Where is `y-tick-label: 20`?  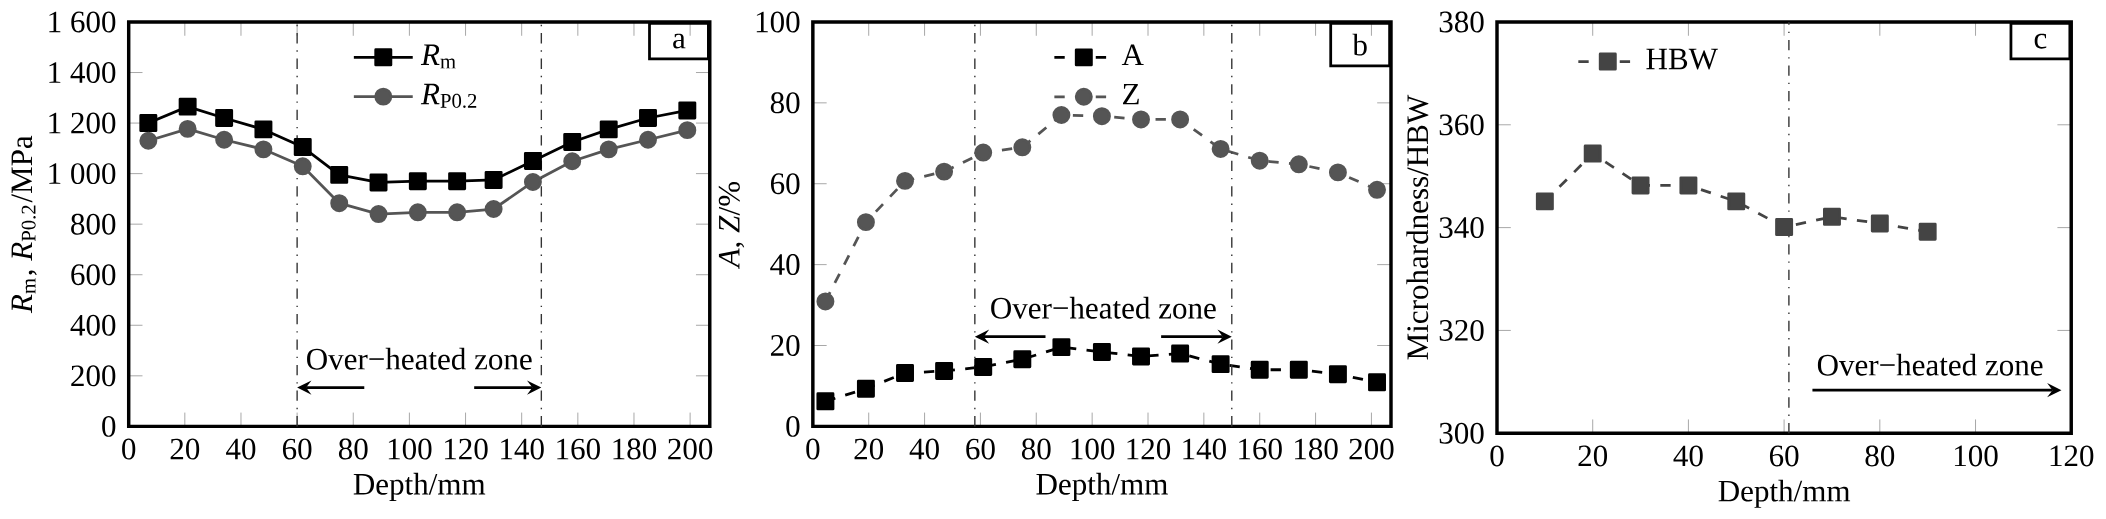 y-tick-label: 20 is located at coordinates (785, 345).